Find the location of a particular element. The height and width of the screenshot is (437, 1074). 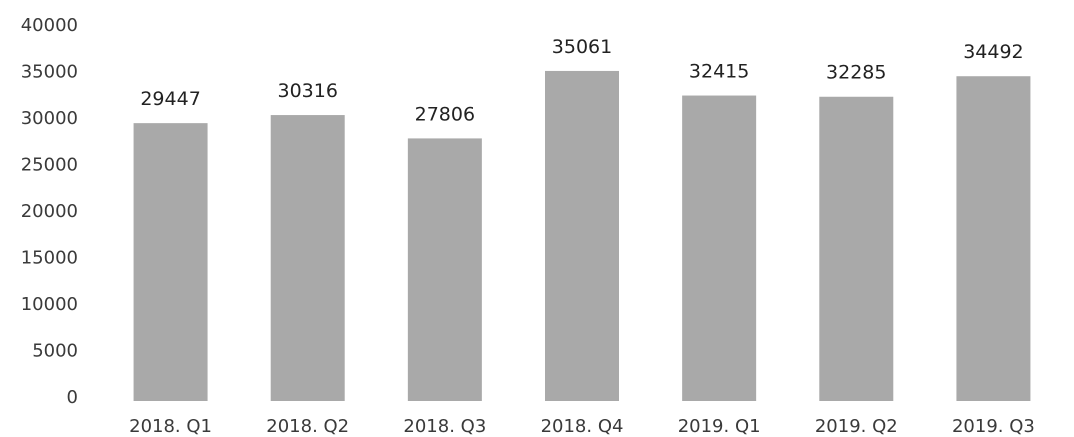

y-tick-label: 20000 is located at coordinates (49, 211).